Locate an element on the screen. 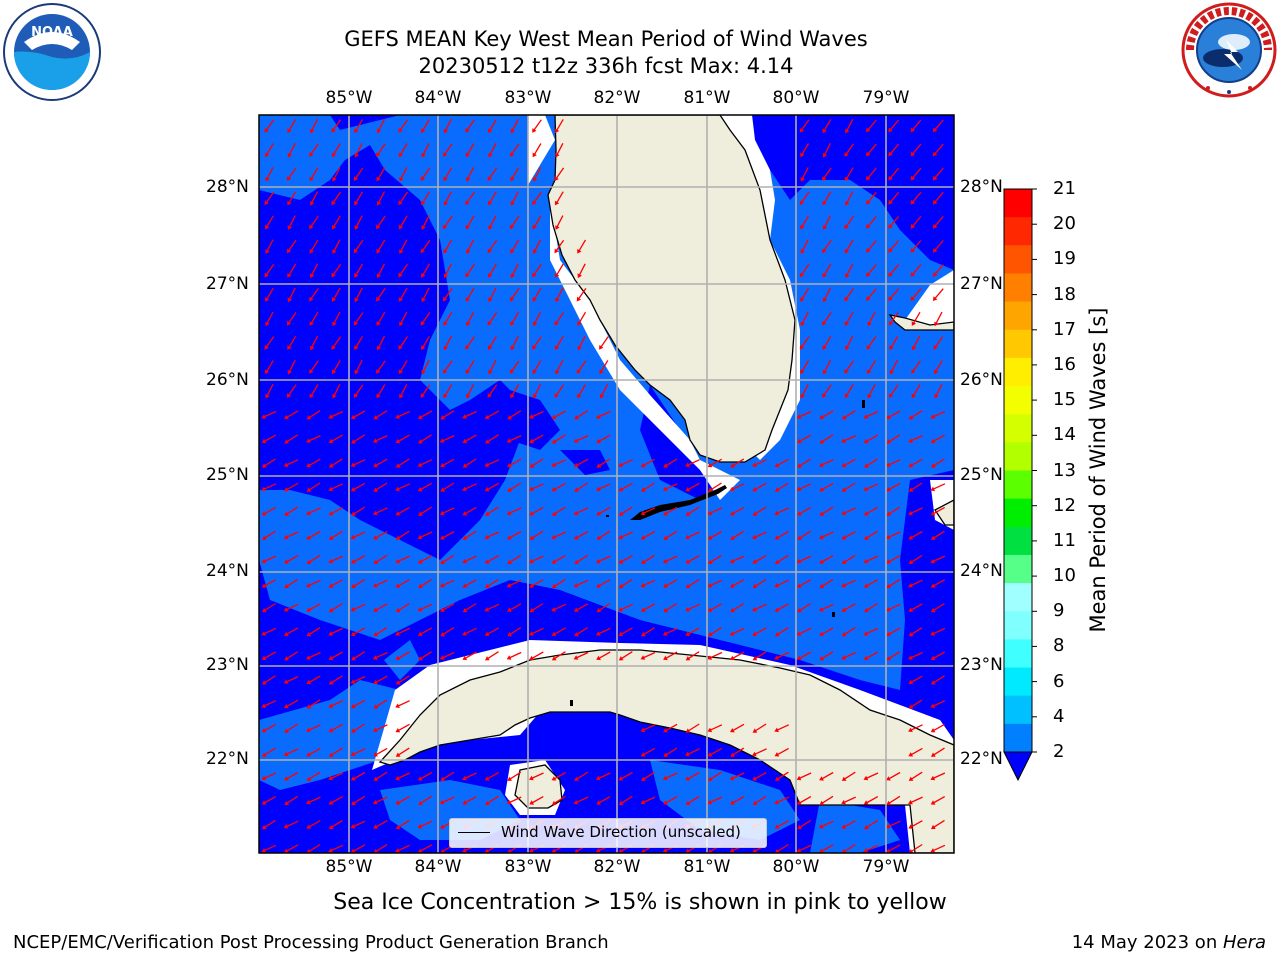 The height and width of the screenshot is (960, 1280). lat-label-left: 26°N is located at coordinates (227, 380).